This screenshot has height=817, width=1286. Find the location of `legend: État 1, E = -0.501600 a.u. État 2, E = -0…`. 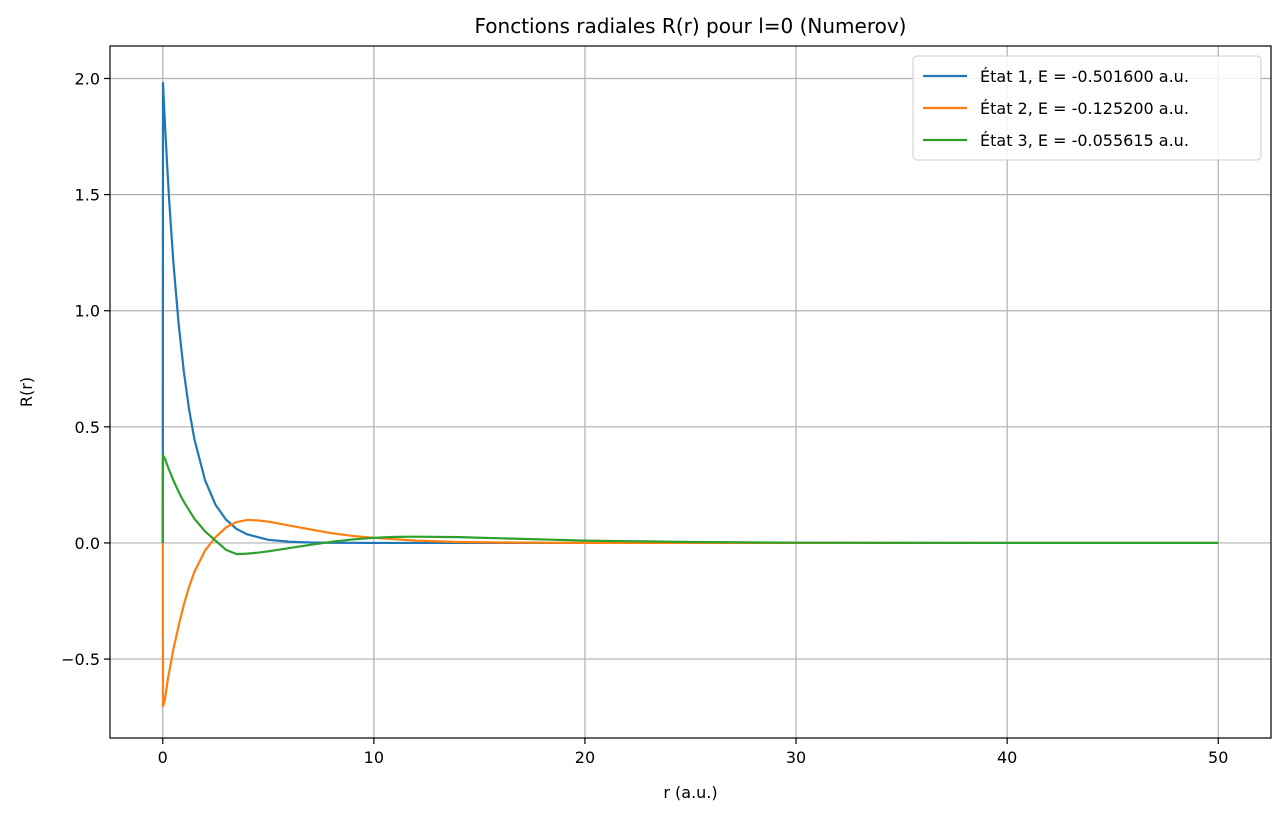

legend: État 1, E = -0.501600 a.u. État 2, E = -0… is located at coordinates (1087, 108).